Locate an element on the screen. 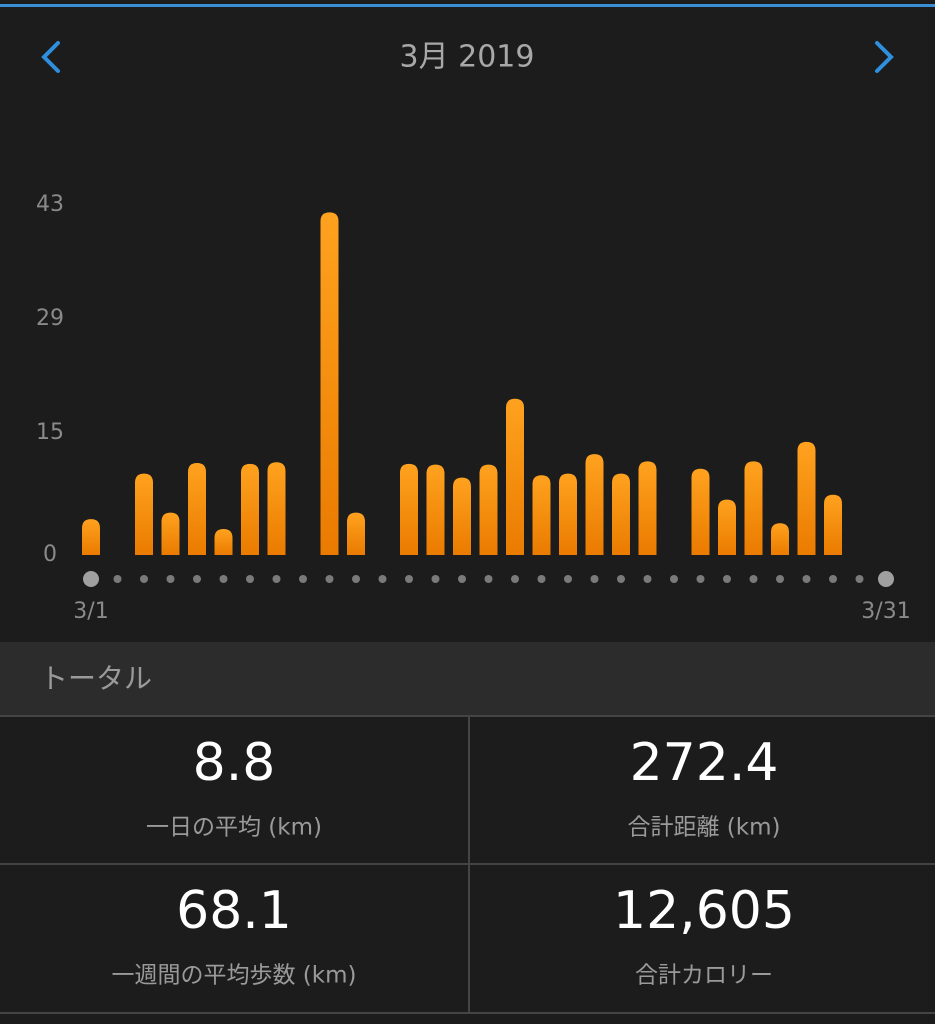 This screenshot has width=935, height=1024. total-label: 合計カロリー is located at coordinates (704, 976).